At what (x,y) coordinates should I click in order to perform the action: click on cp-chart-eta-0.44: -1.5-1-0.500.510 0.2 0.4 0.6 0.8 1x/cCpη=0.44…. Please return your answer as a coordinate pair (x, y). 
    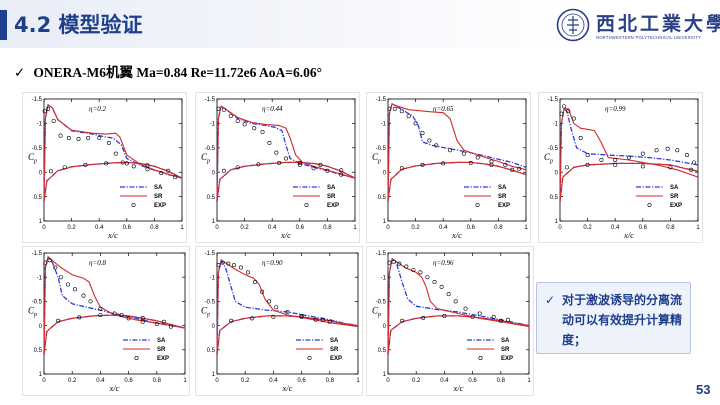
    Looking at the image, I should click on (277, 167).